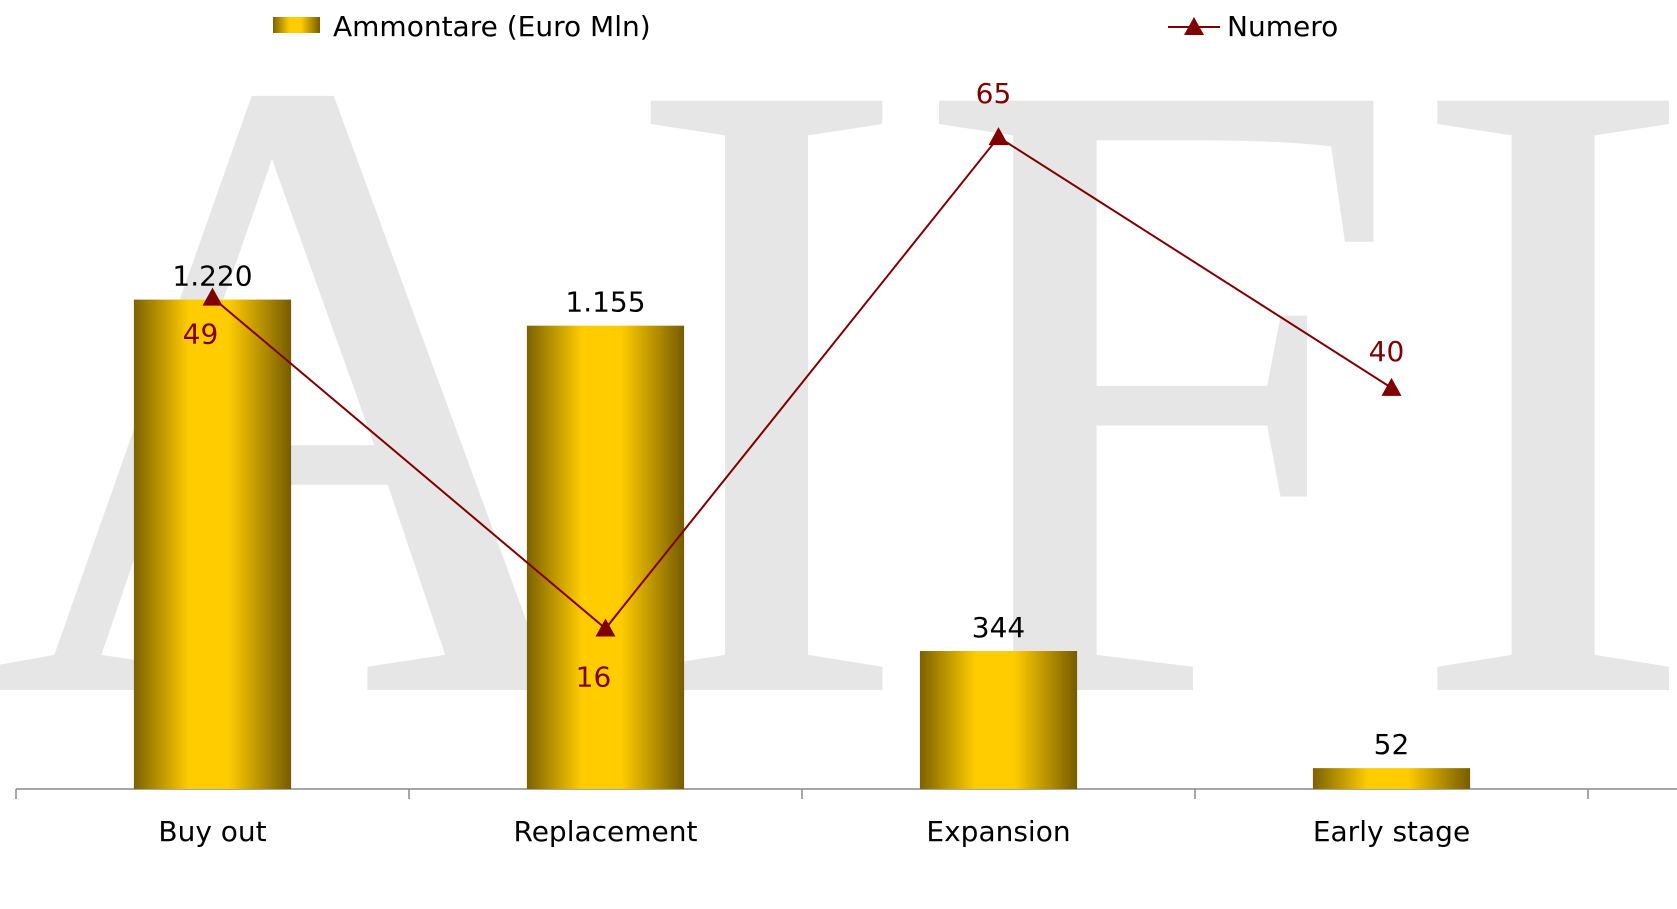  I want to click on legend-marker, so click(1194, 26).